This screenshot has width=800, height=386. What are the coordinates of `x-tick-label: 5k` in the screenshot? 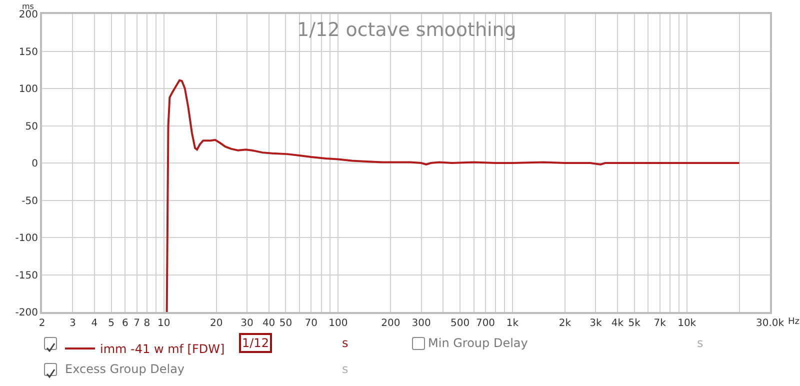 It's located at (634, 323).